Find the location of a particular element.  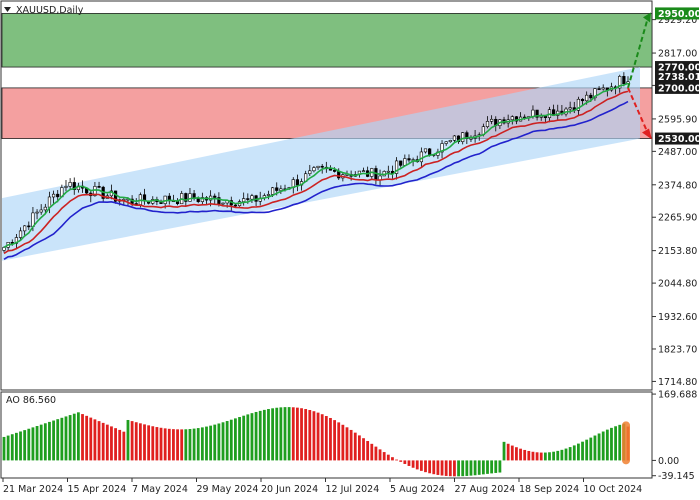

price-label-box is located at coordinates (677, 76).